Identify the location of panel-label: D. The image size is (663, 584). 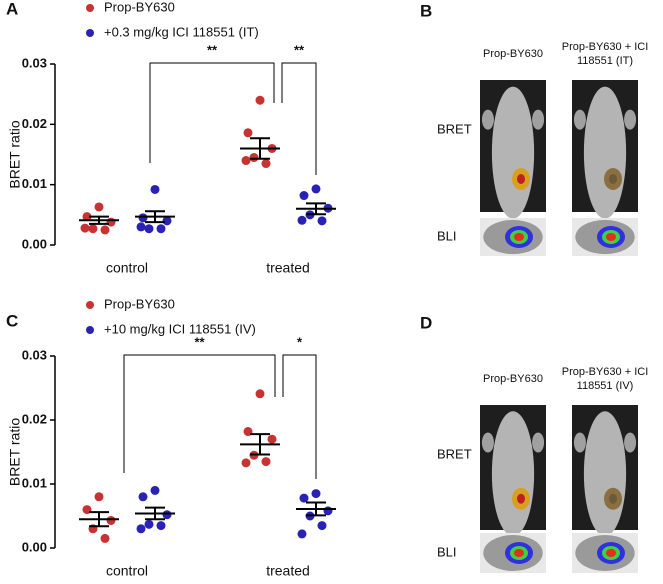
(426, 322).